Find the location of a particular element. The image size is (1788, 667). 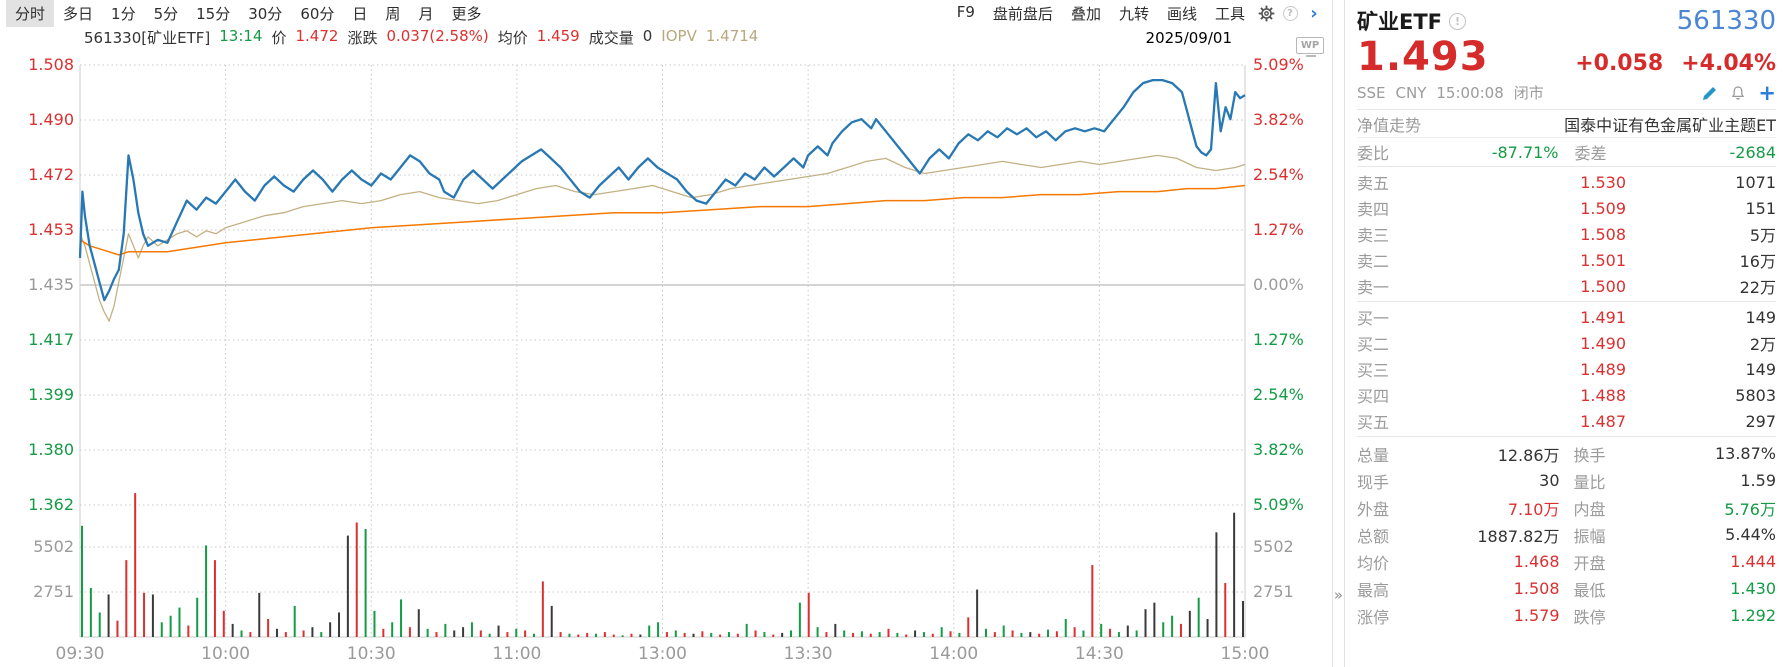

infobar-segment-2: 价 is located at coordinates (279, 38).